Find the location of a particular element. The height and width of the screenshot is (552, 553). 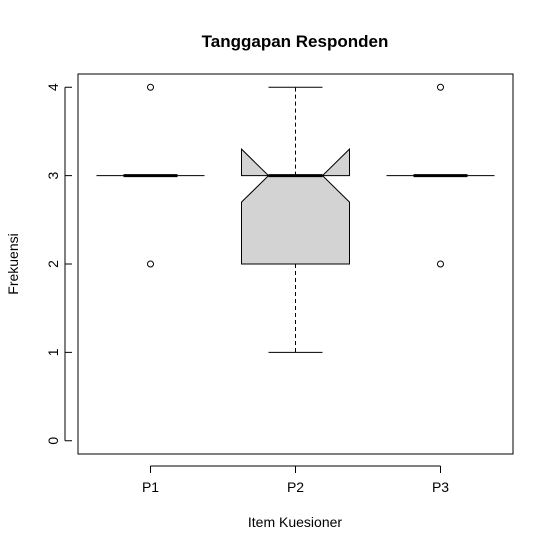

x-tick-label: P1 is located at coordinates (150, 487).